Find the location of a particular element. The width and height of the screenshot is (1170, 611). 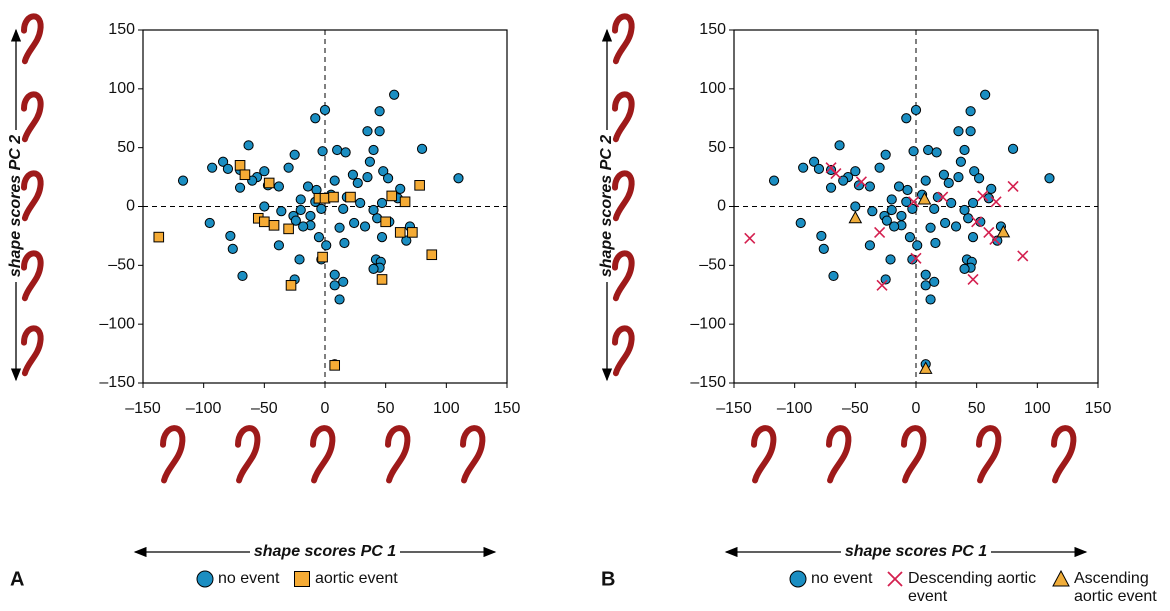

panel-label: A is located at coordinates (17, 579).